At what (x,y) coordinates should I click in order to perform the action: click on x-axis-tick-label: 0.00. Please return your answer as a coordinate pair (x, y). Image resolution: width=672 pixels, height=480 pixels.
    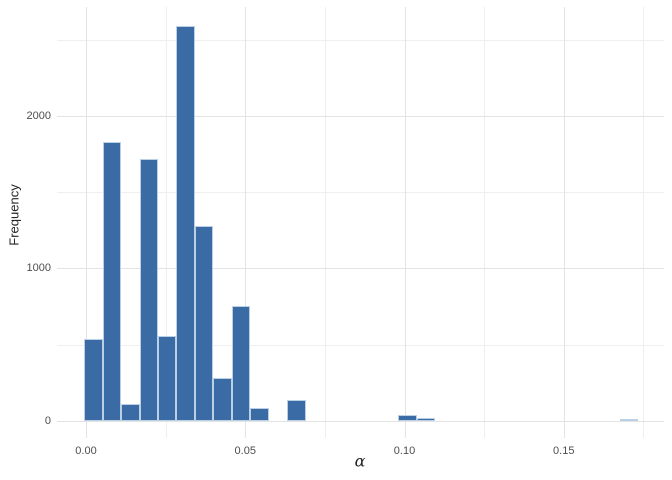
    Looking at the image, I should click on (86, 451).